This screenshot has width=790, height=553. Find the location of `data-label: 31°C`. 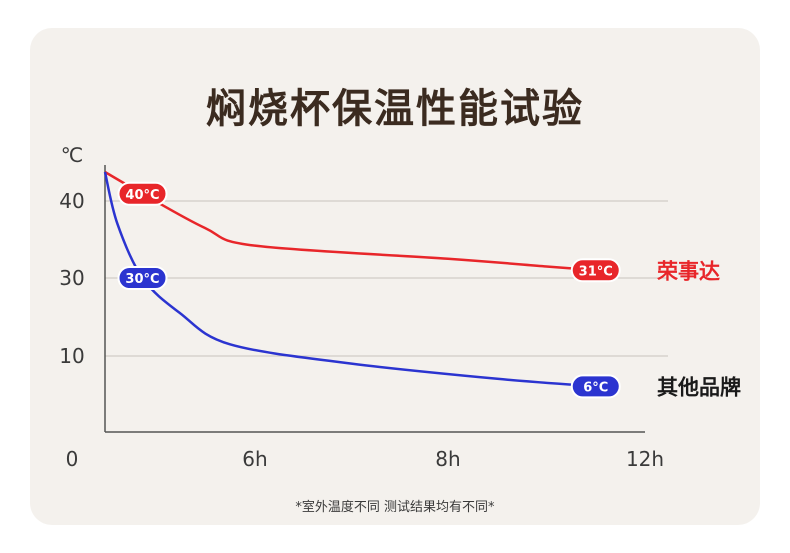

data-label: 31°C is located at coordinates (596, 271).